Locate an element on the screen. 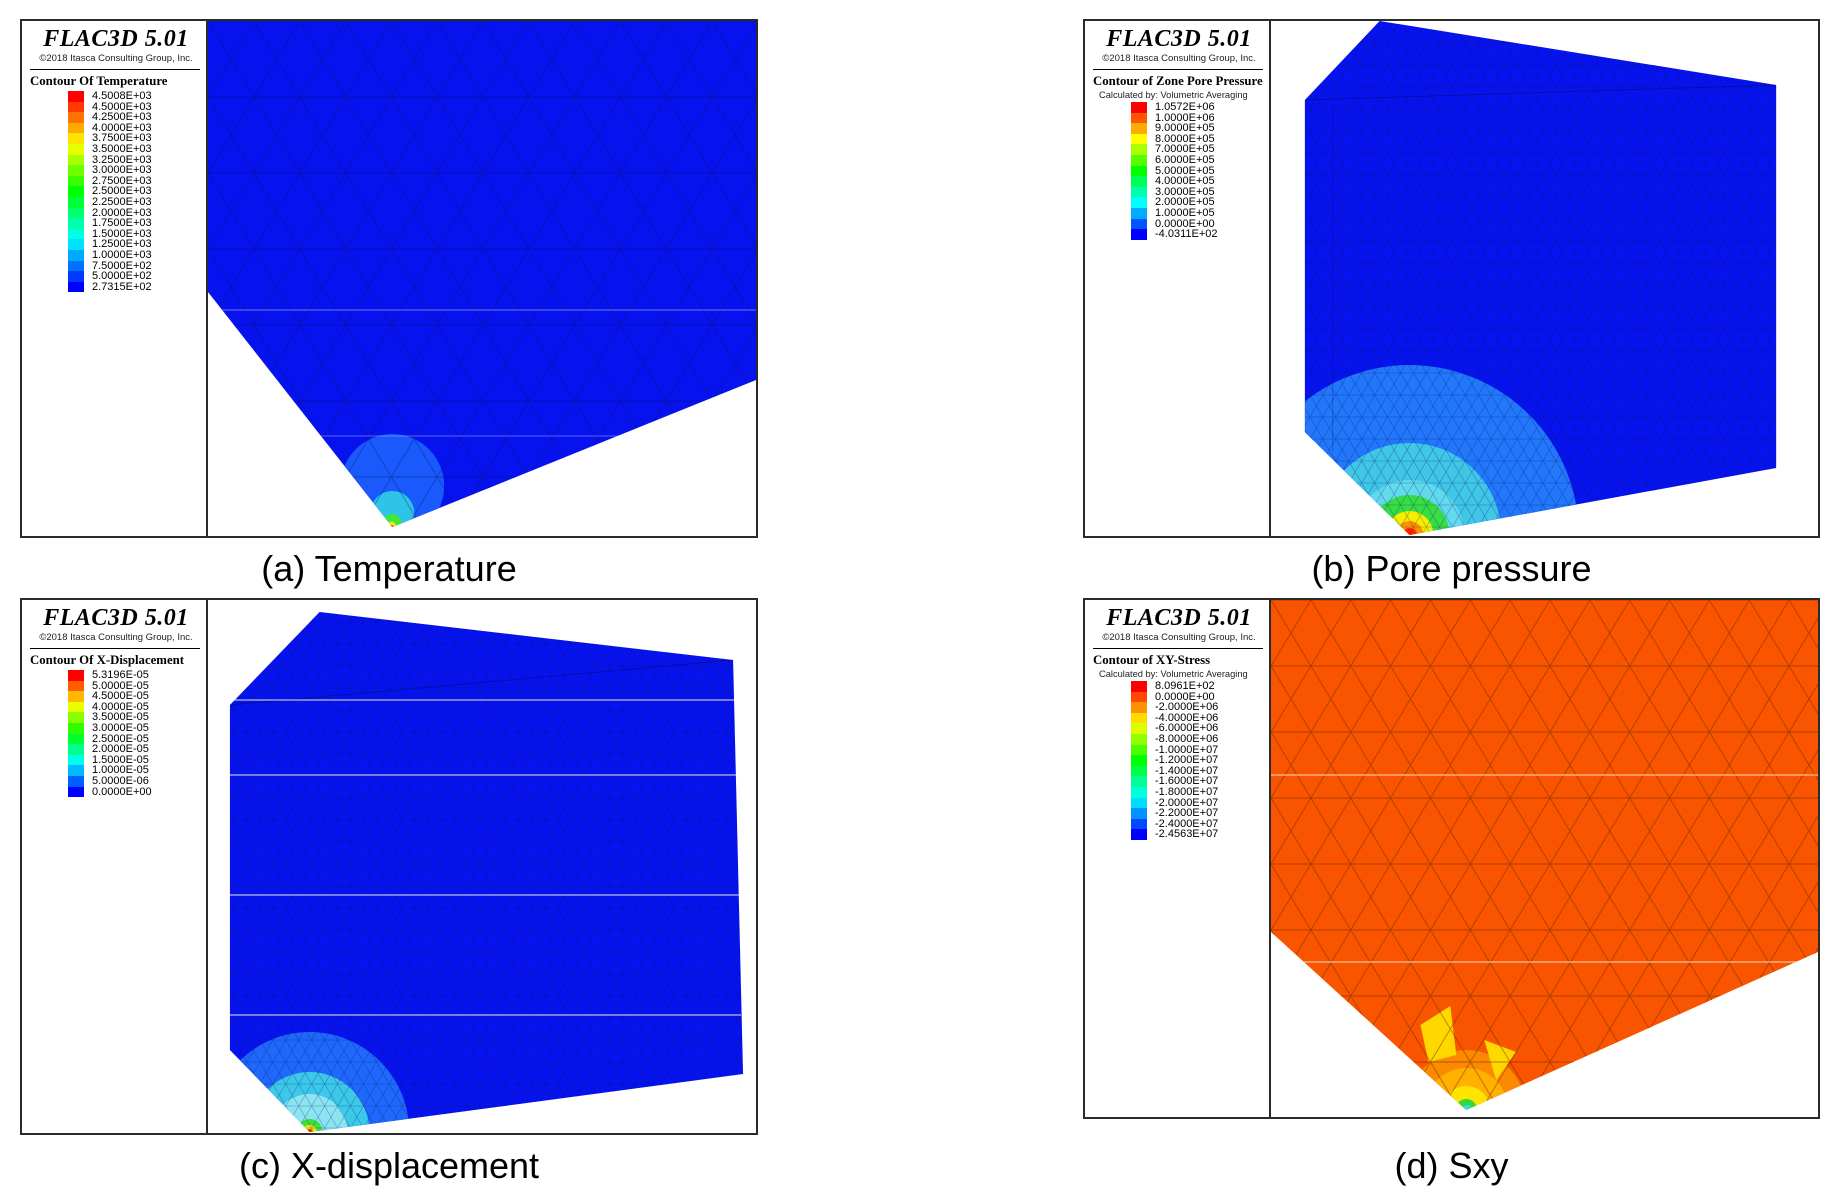 This screenshot has height=1196, width=1839. legend-row: 2.5000E-05 is located at coordinates (116, 739).